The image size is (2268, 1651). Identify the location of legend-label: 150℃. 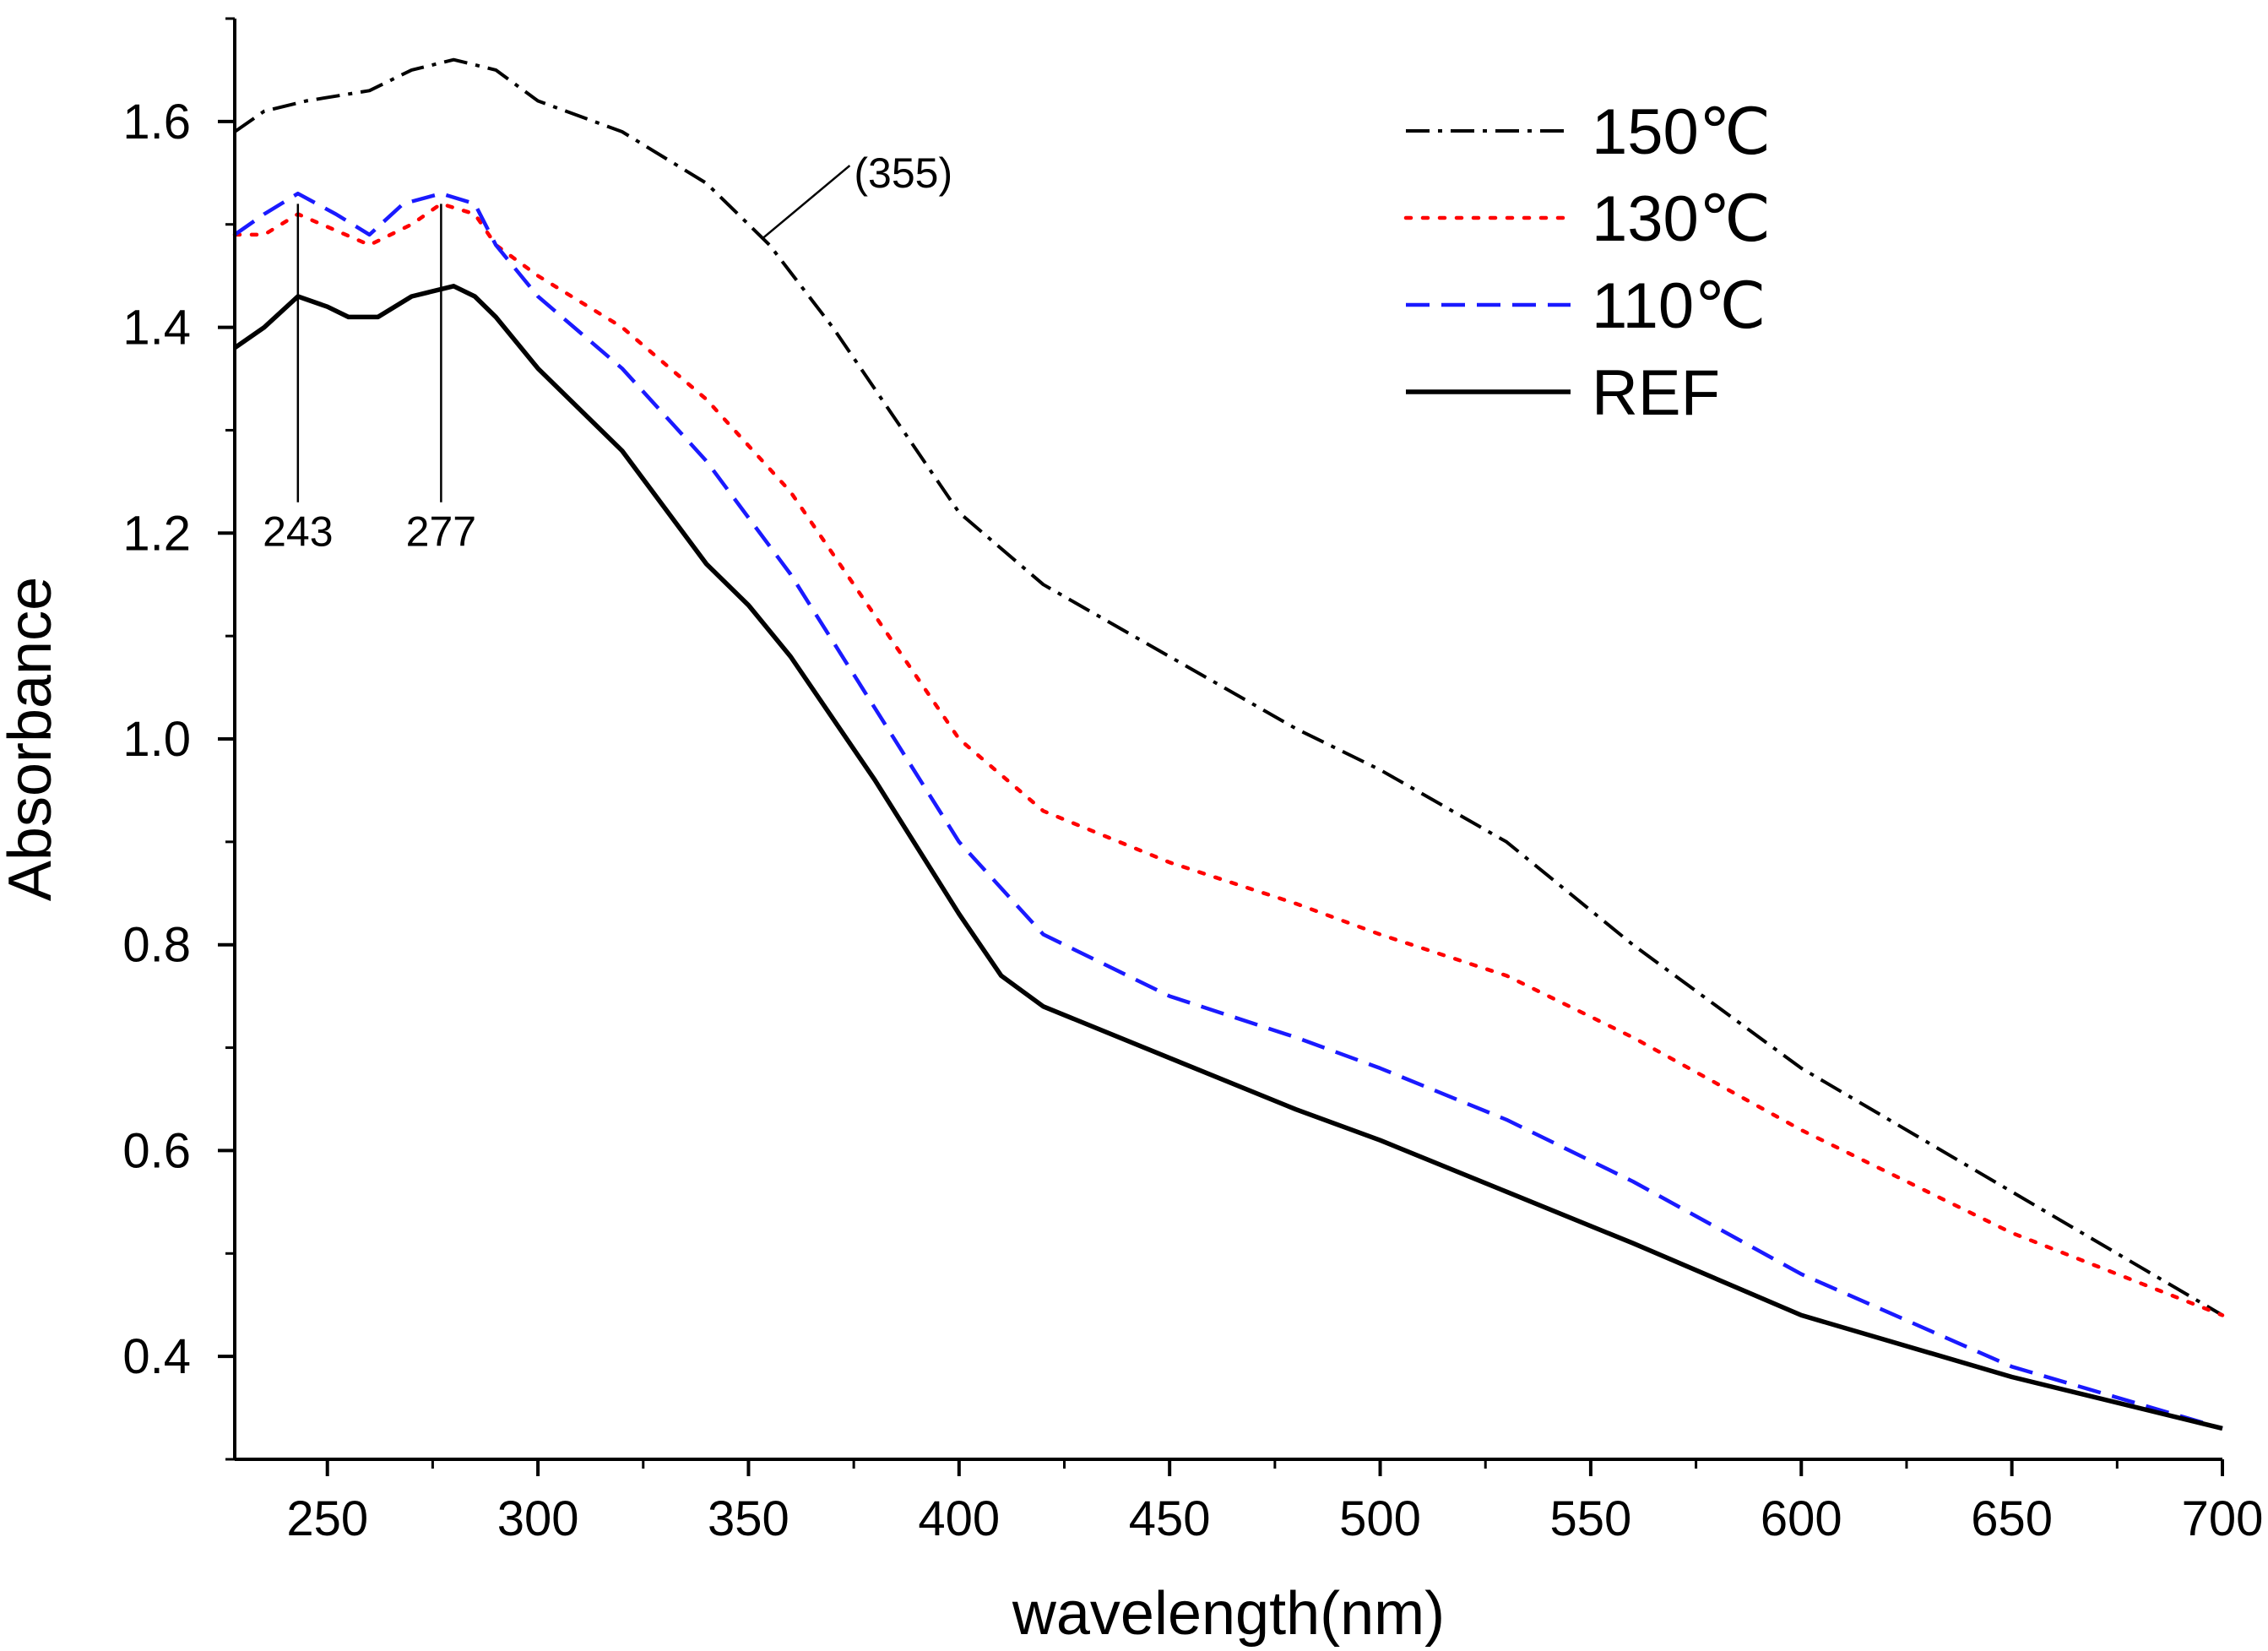
(1681, 132).